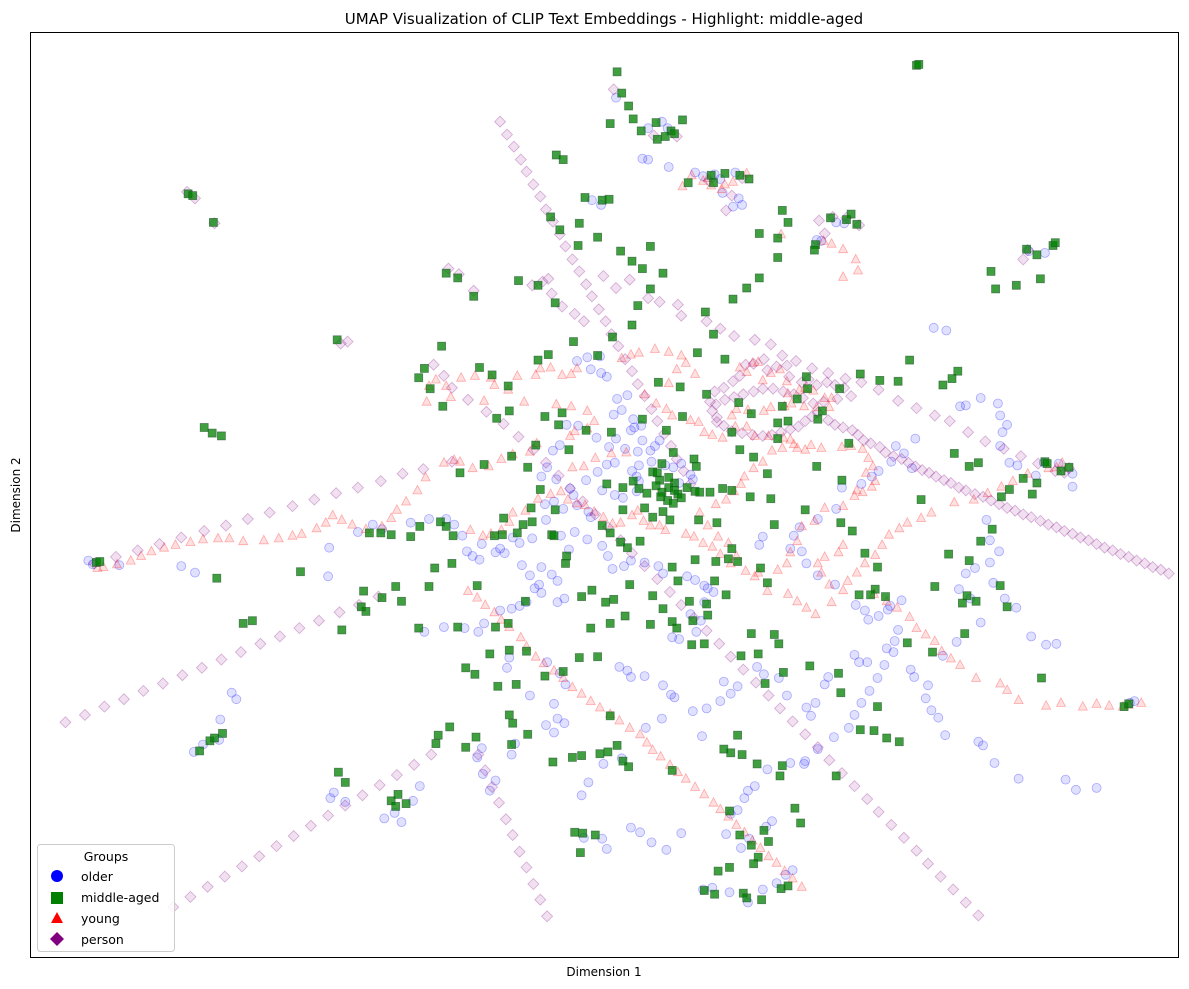 This screenshot has width=1189, height=989. What do you see at coordinates (57, 917) in the screenshot?
I see `legend-marker-young` at bounding box center [57, 917].